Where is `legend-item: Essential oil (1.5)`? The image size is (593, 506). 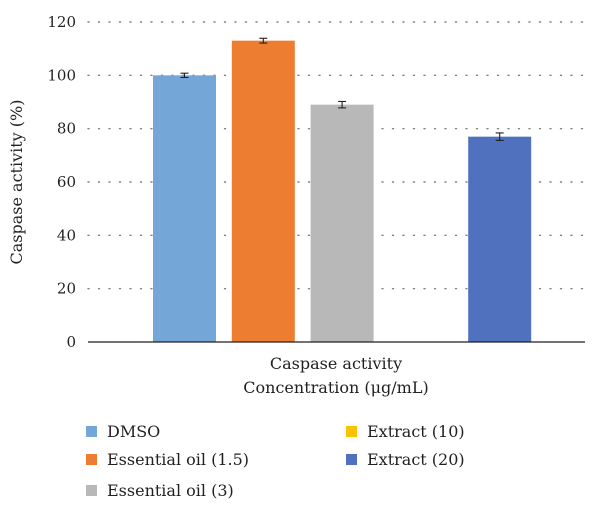 legend-item: Essential oil (1.5) is located at coordinates (167, 459).